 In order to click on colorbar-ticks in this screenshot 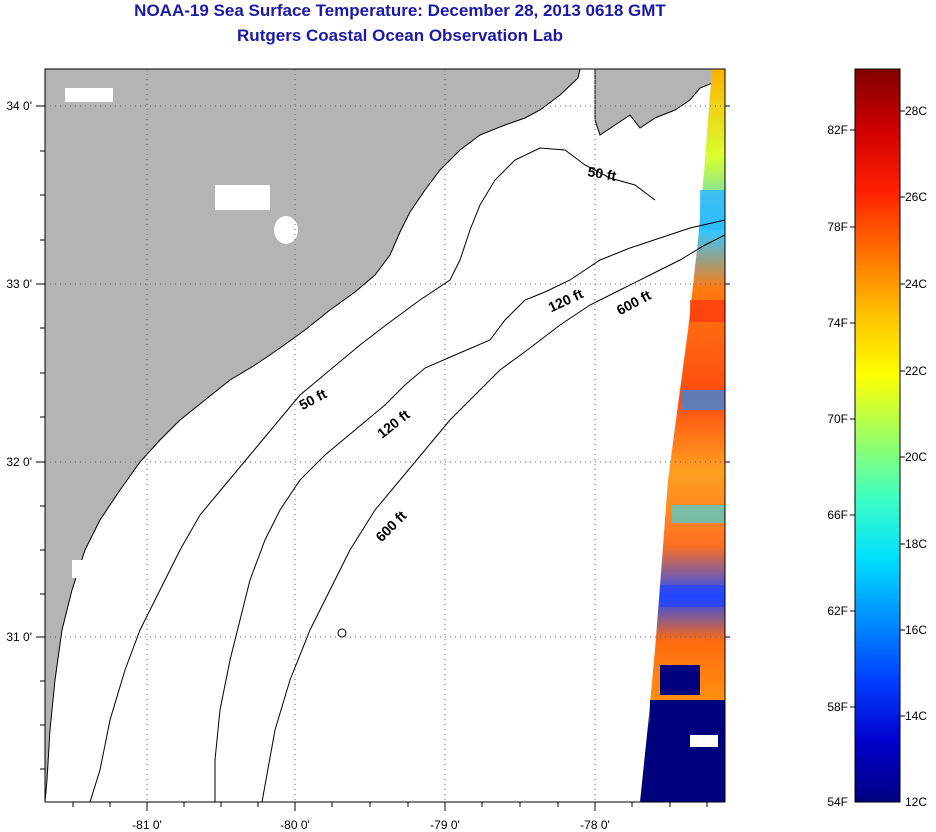, I will do `click(877, 413)`.